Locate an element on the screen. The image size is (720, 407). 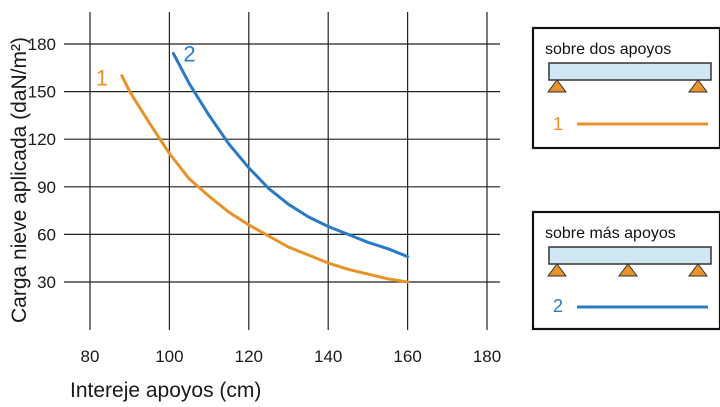
y-tick-label: 60 is located at coordinates (46, 234).